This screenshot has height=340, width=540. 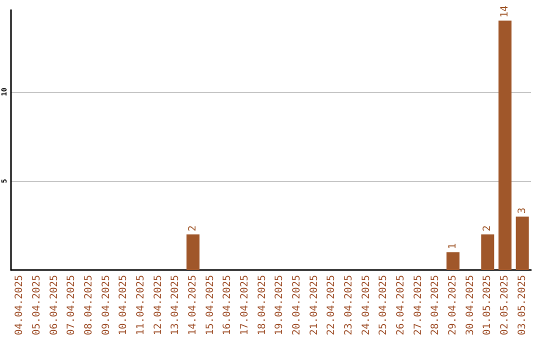 I want to click on x-tick-label: 25.04.2025, so click(x=384, y=305).